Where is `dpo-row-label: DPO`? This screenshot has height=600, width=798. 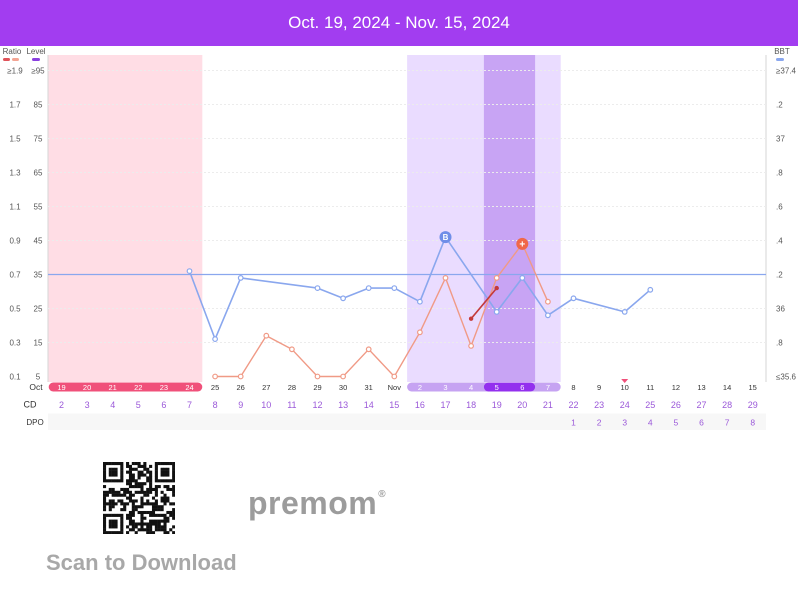
dpo-row-label: DPO is located at coordinates (34, 422).